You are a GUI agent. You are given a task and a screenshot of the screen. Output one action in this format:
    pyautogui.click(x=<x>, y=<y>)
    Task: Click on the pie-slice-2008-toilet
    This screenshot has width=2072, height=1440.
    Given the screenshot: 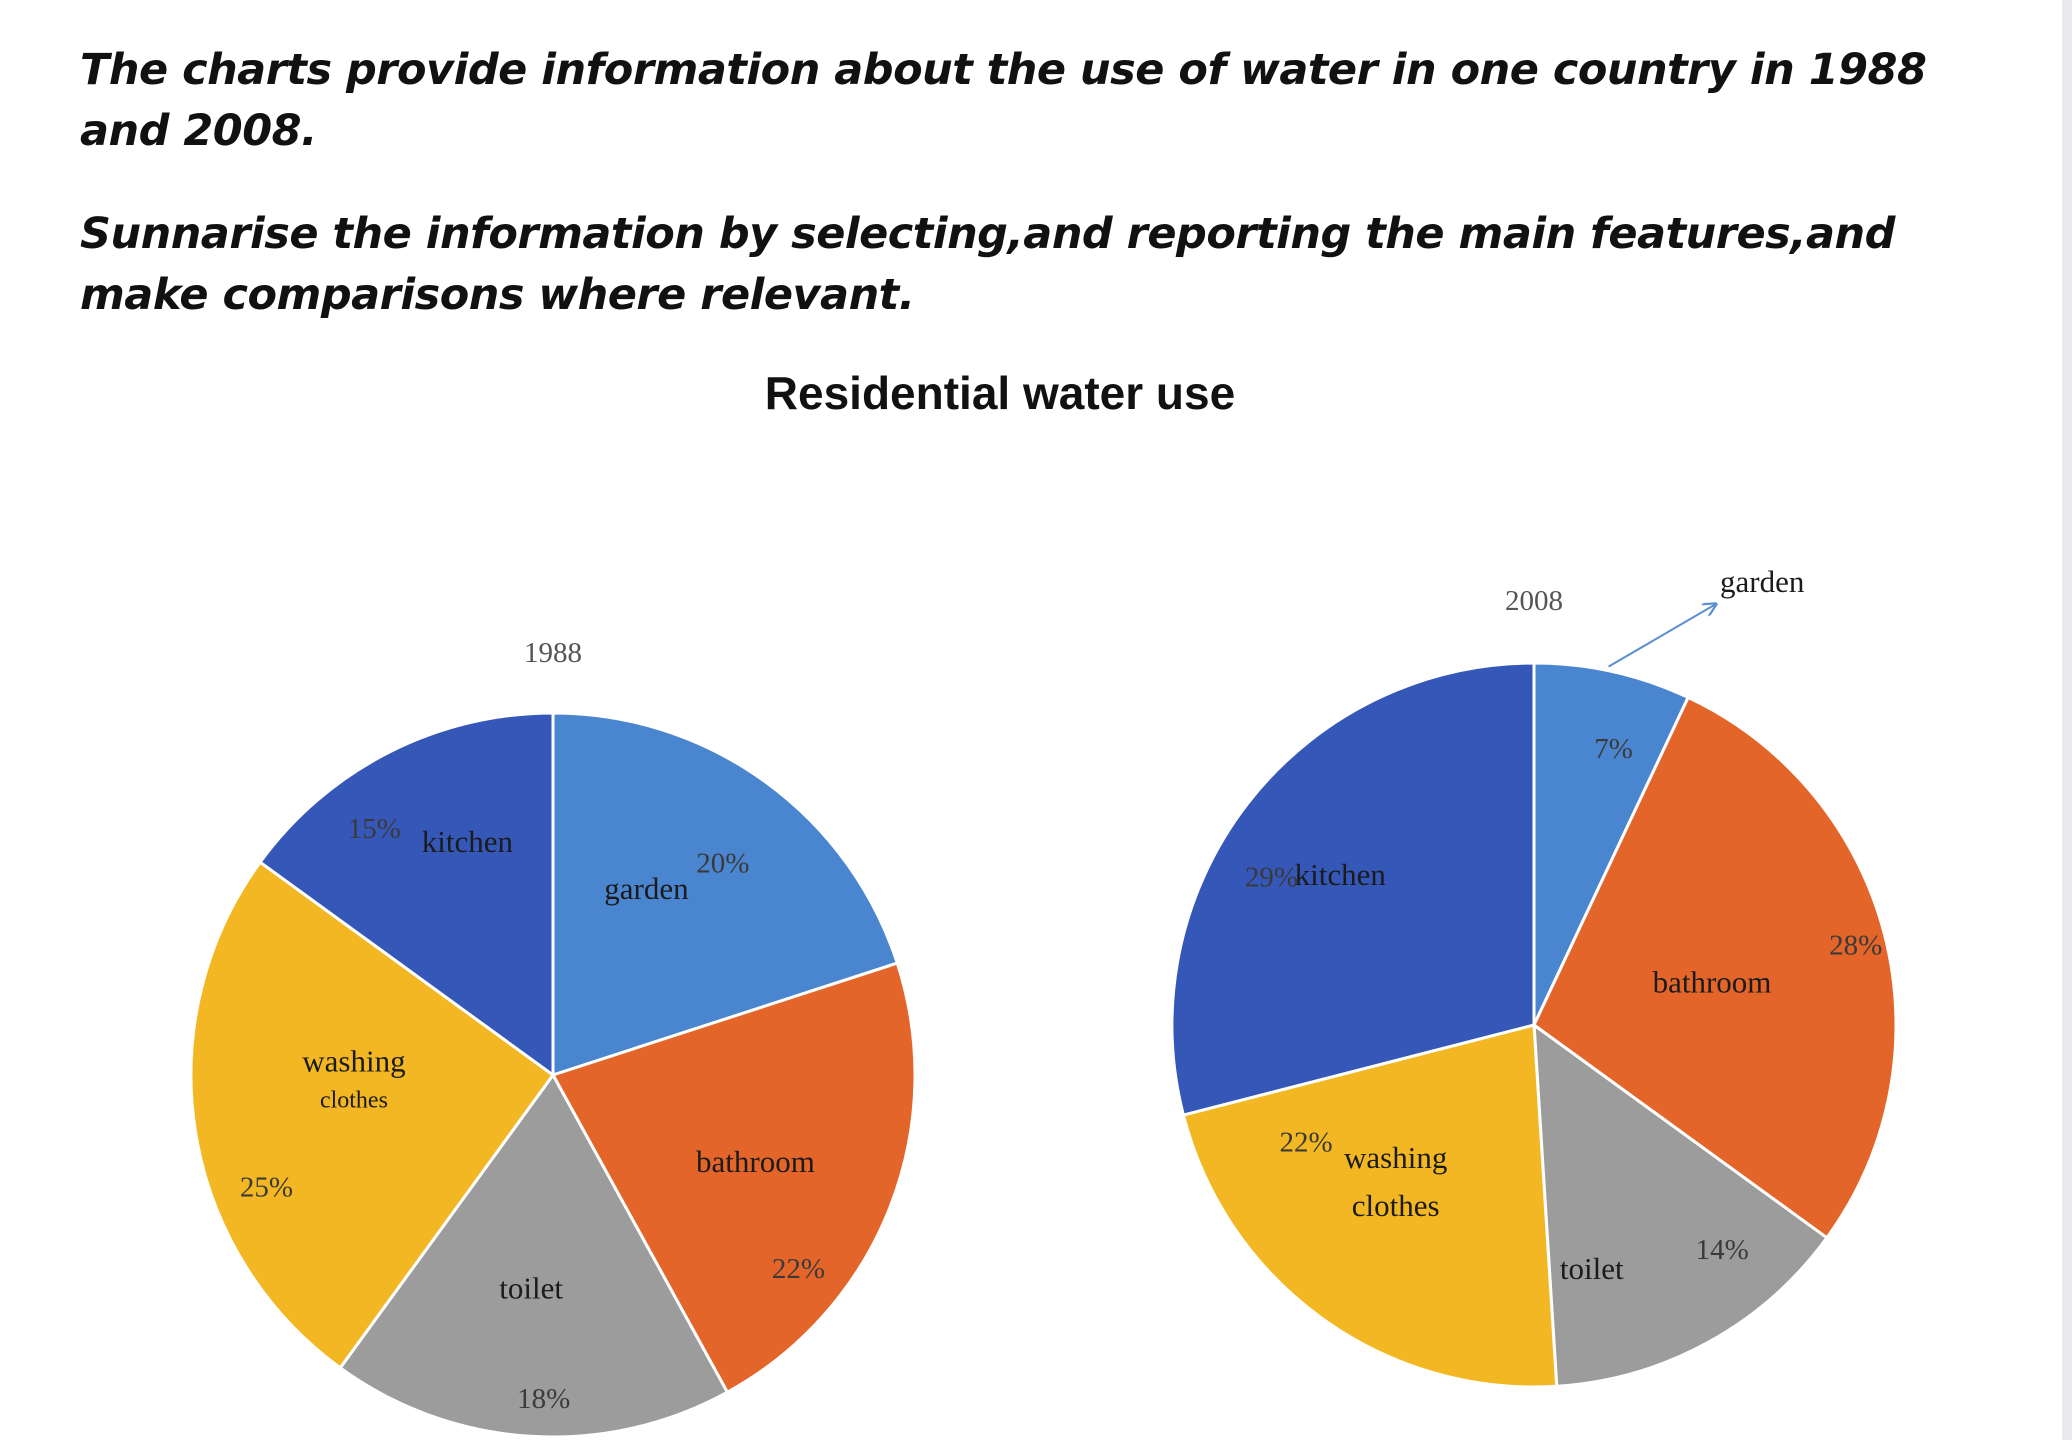 What is the action you would take?
    pyautogui.click(x=1680, y=1204)
    